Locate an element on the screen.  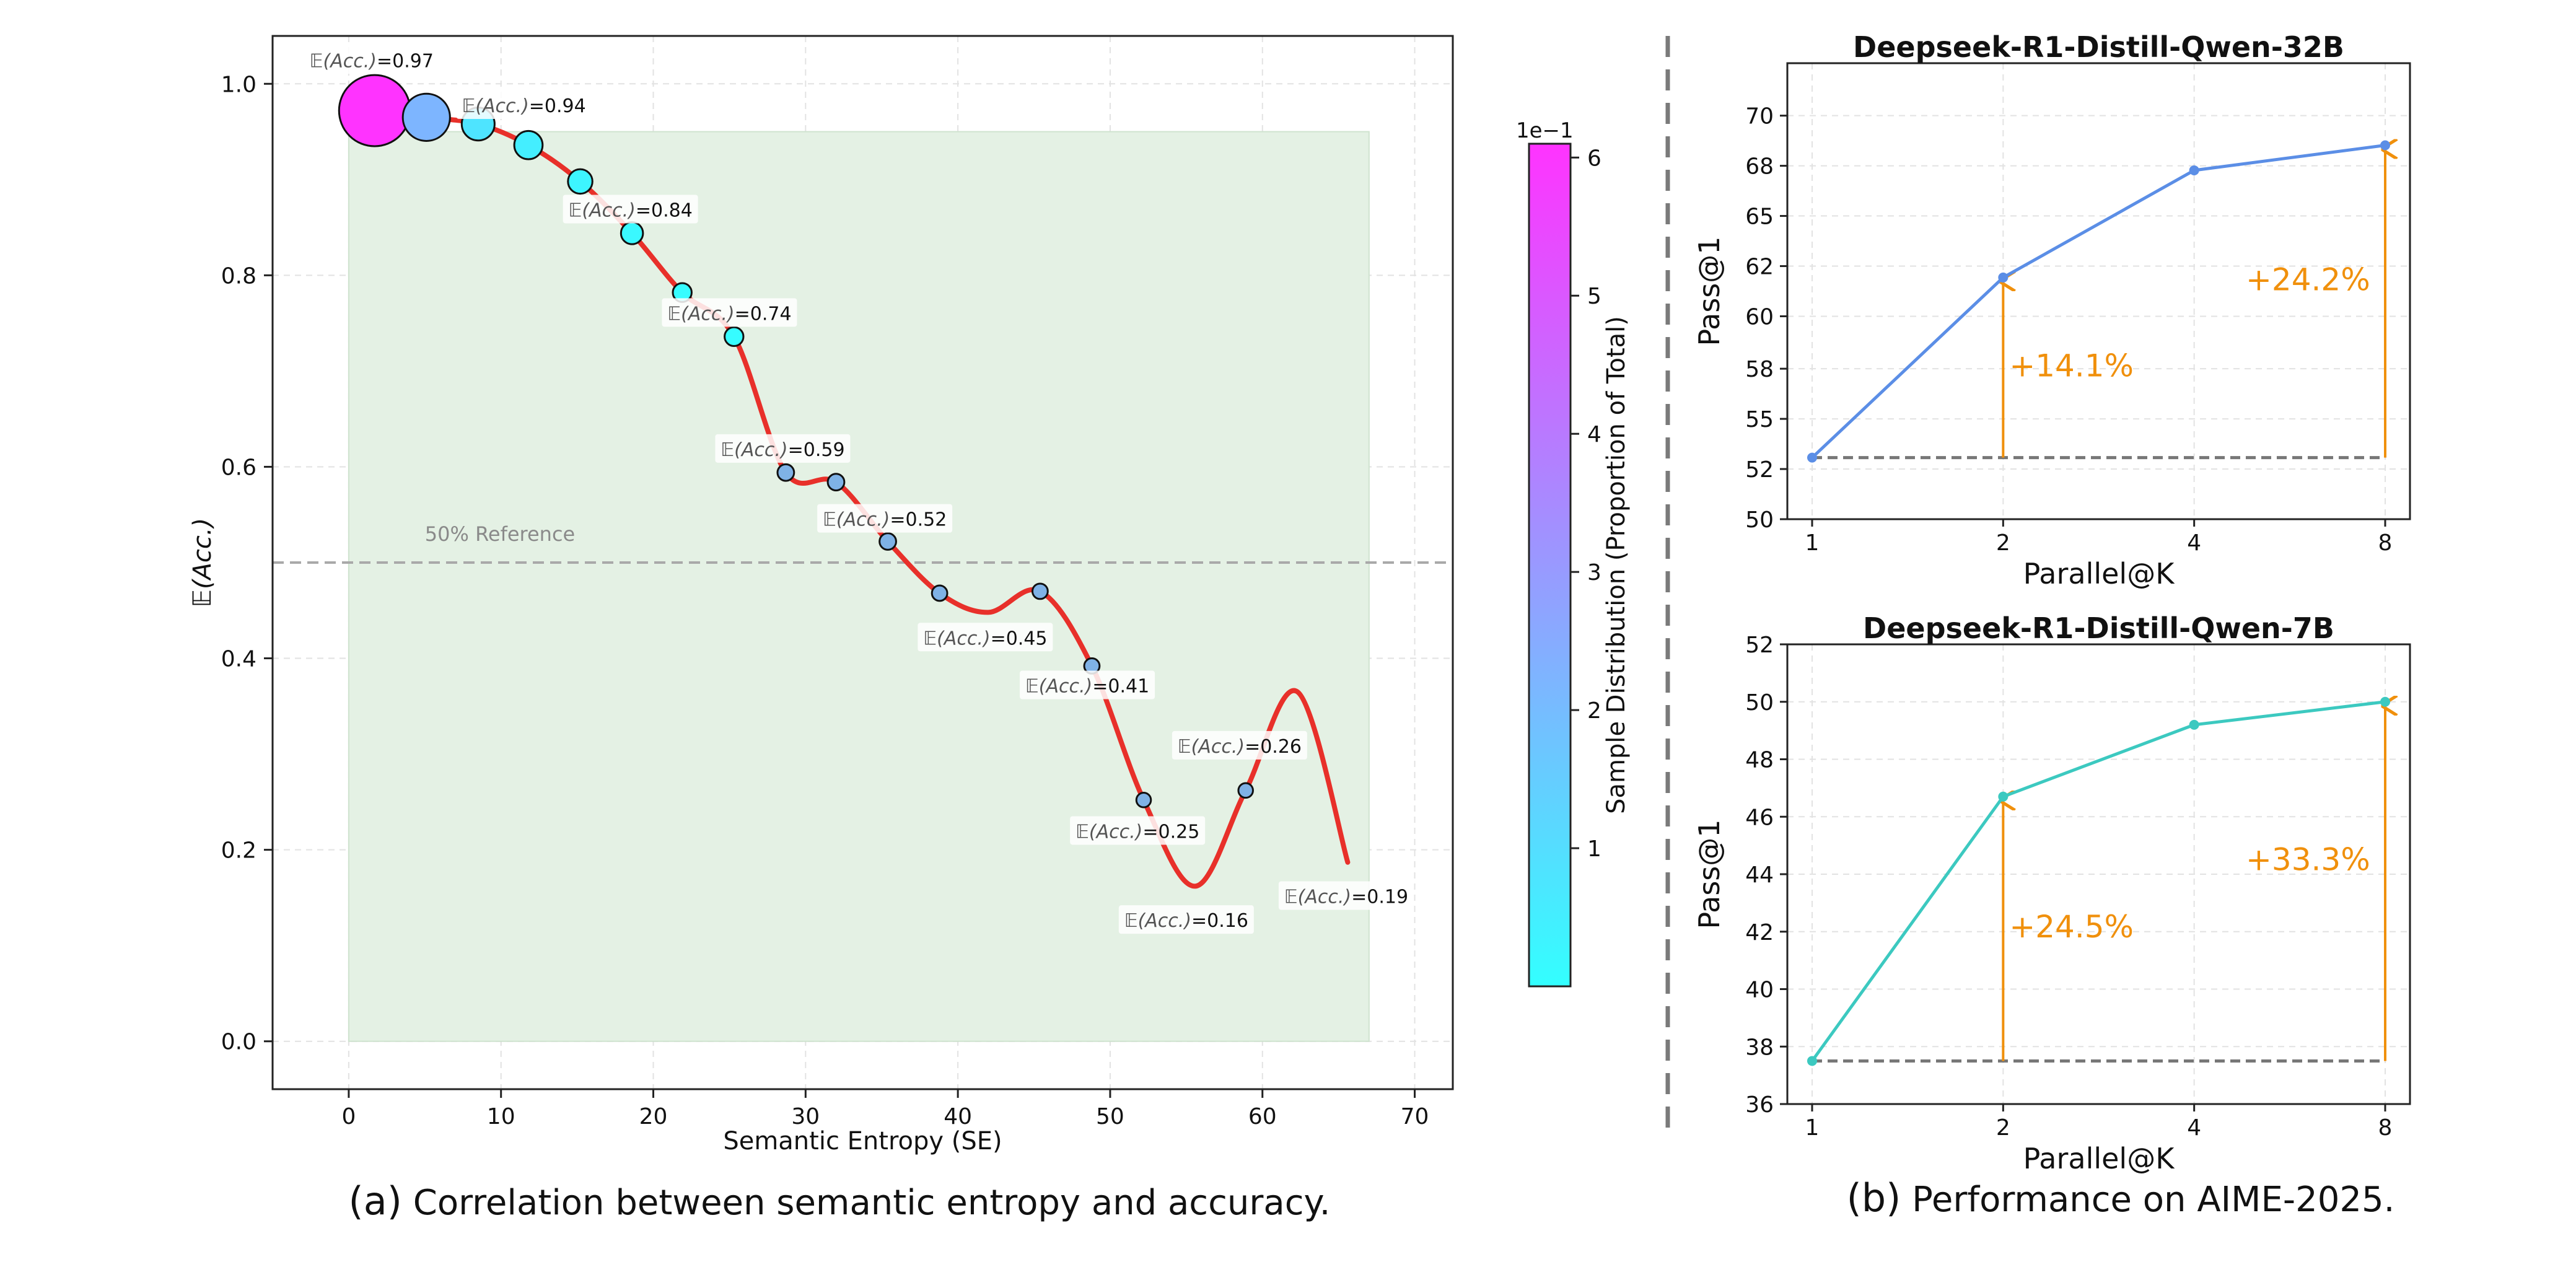
colorbar-tick-label: 6 is located at coordinates (1594, 158).